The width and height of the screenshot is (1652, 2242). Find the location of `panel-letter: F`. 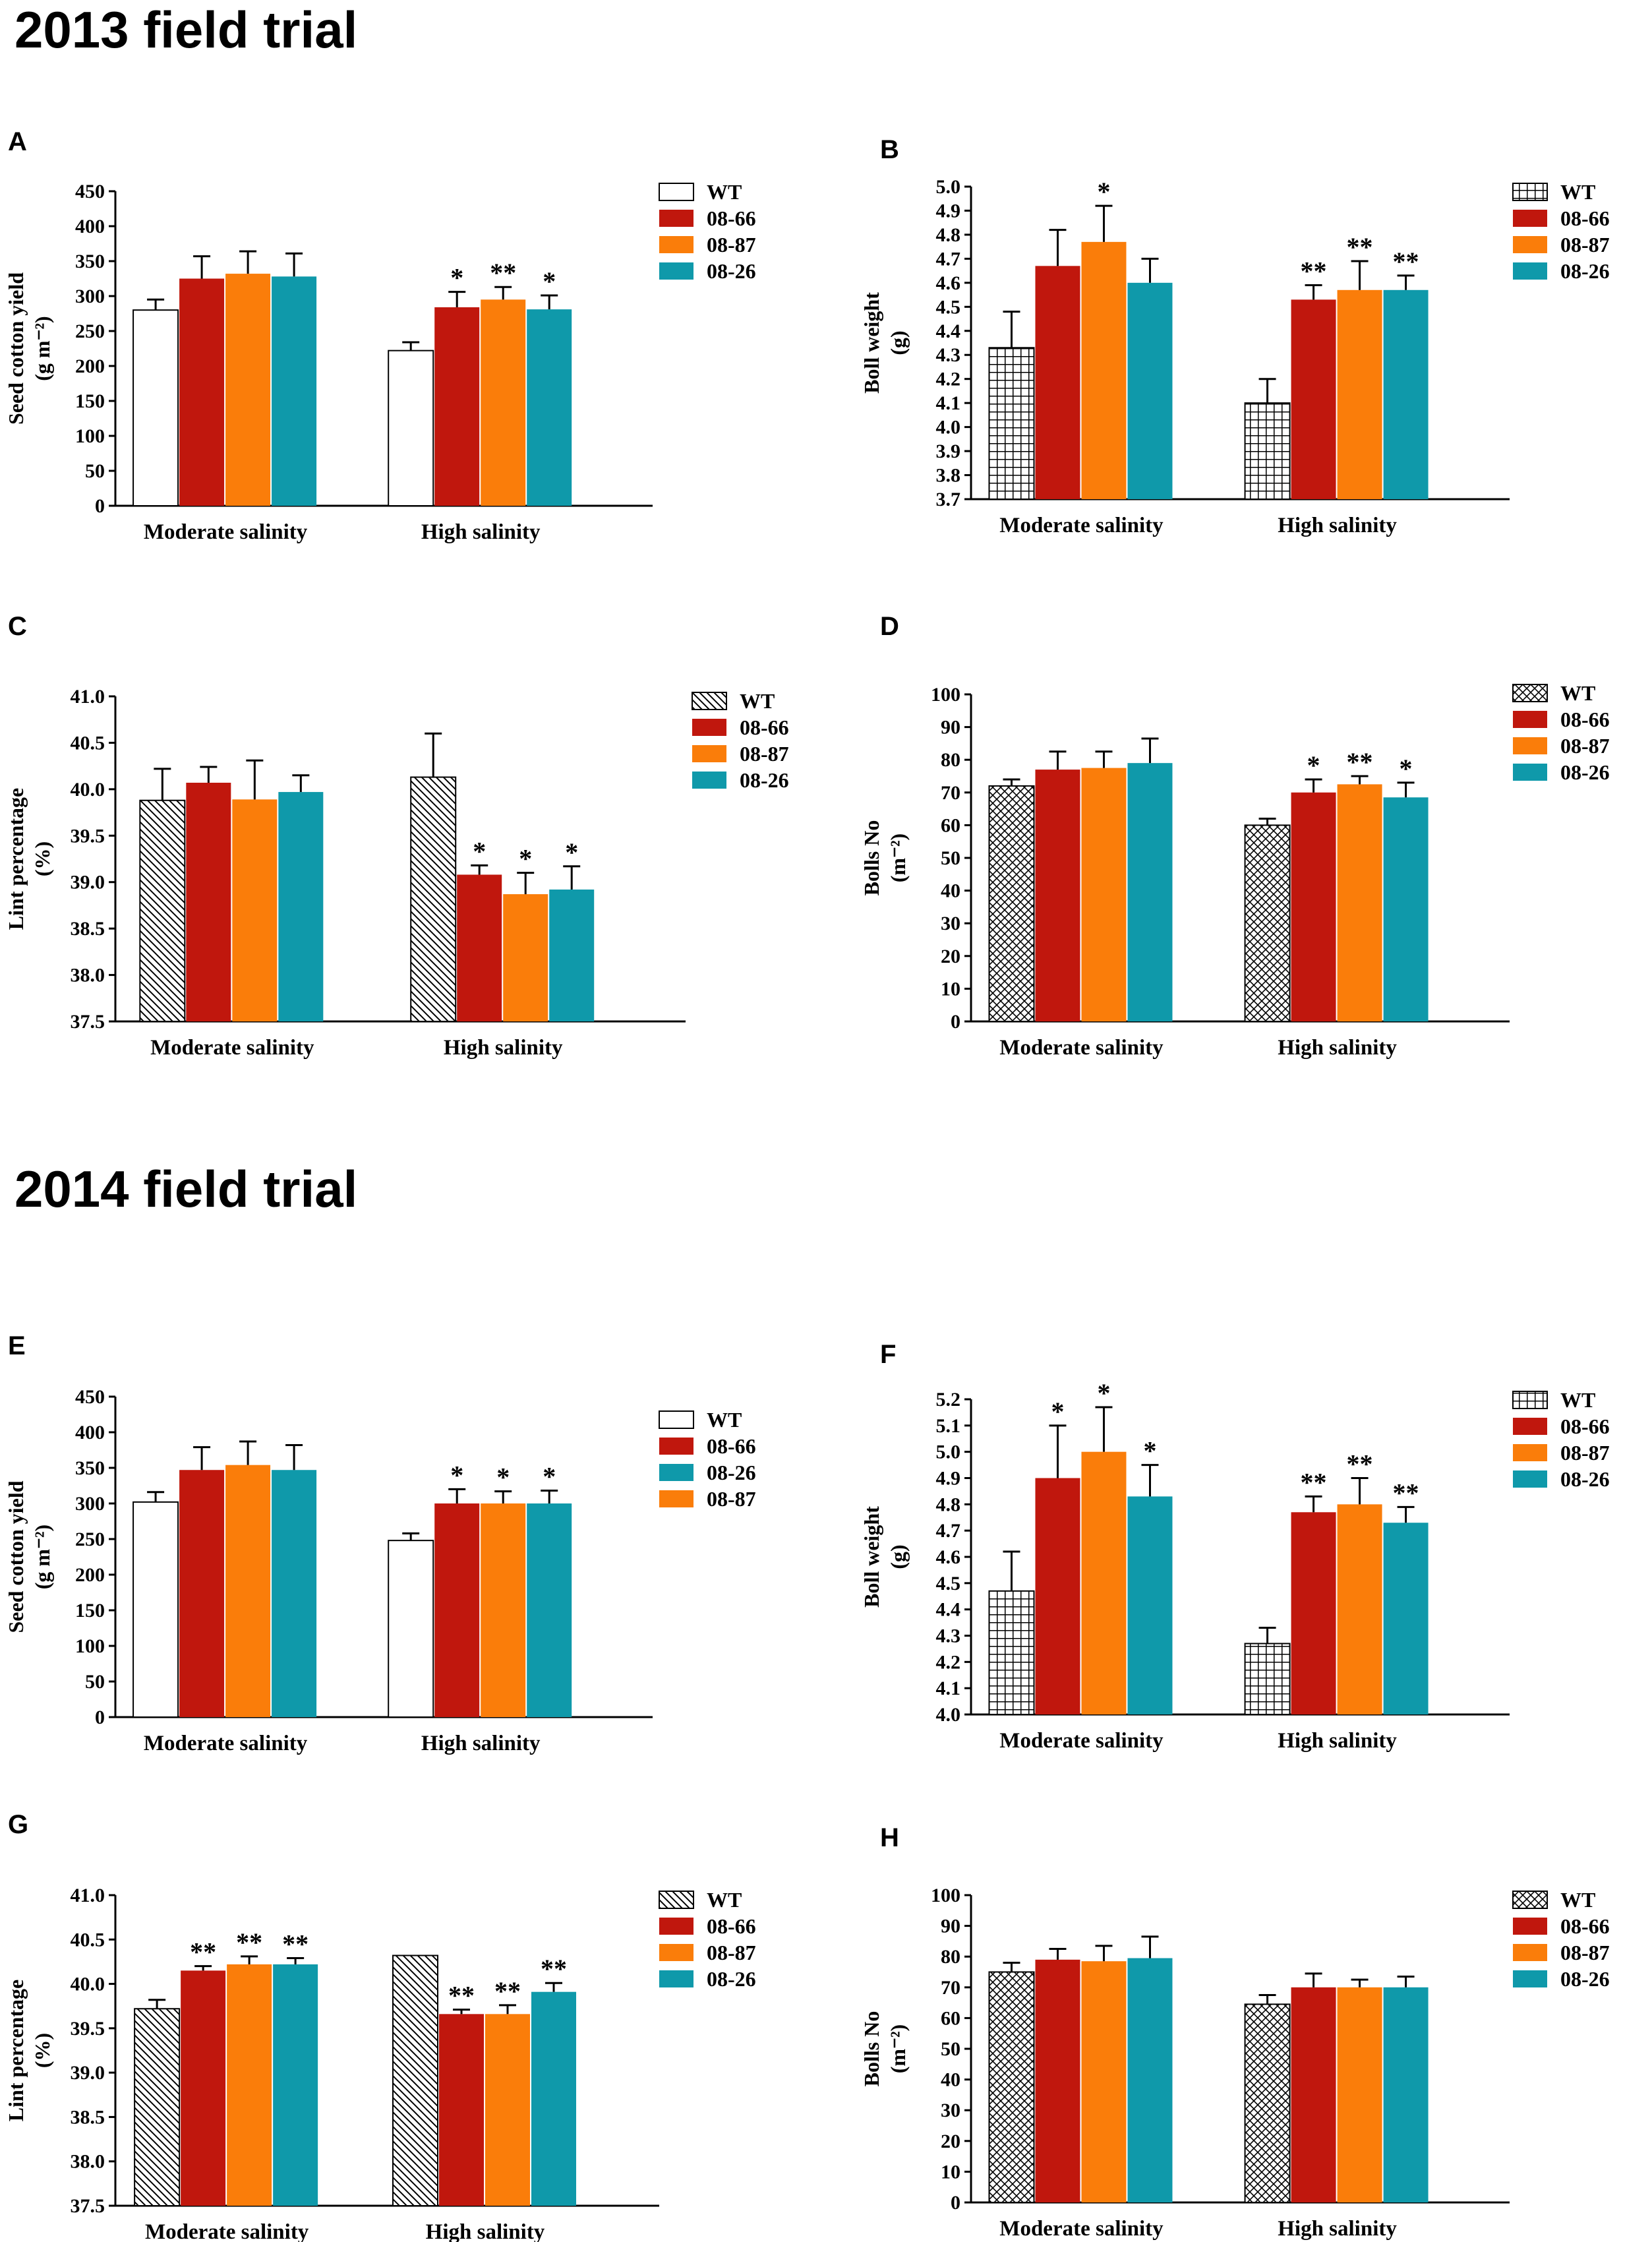

panel-letter: F is located at coordinates (888, 1354).